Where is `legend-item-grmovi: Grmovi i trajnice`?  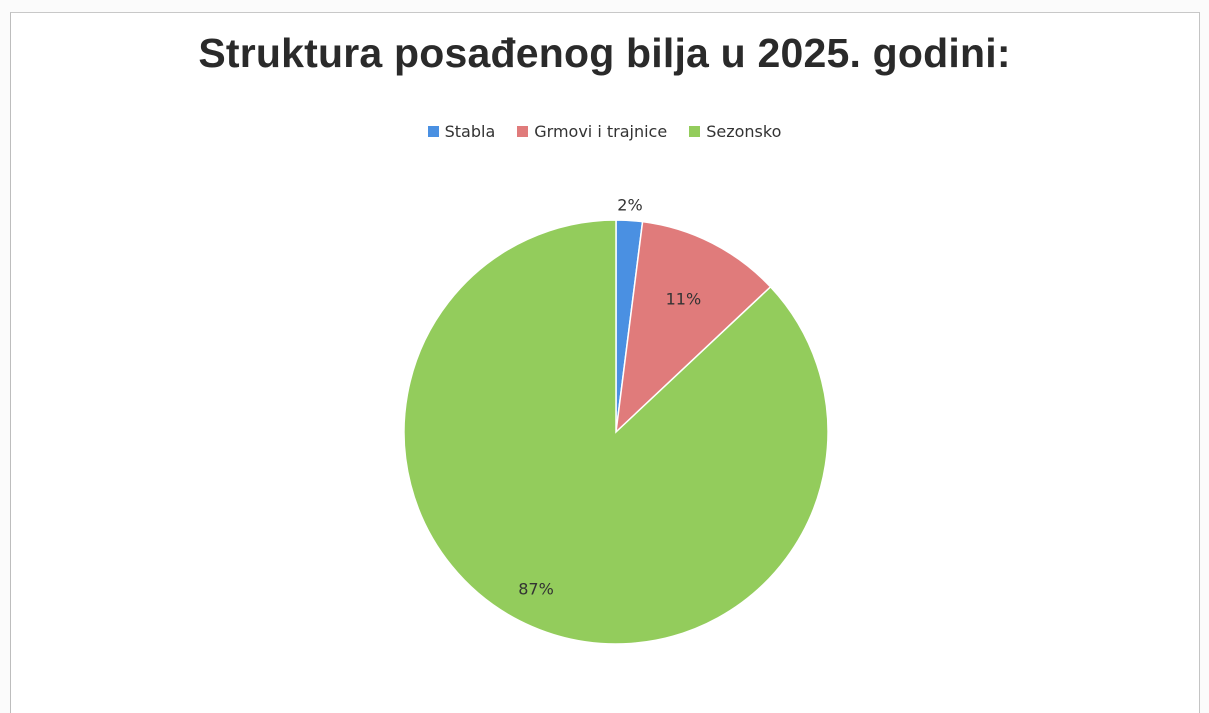 legend-item-grmovi: Grmovi i trajnice is located at coordinates (592, 131).